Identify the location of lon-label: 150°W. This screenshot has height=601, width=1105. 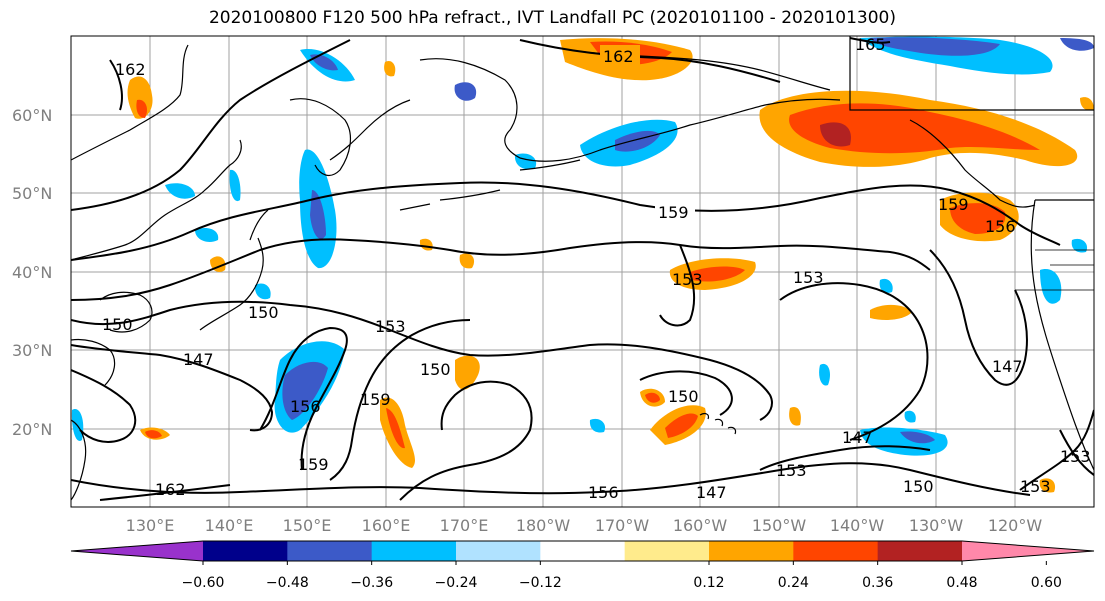
(779, 525).